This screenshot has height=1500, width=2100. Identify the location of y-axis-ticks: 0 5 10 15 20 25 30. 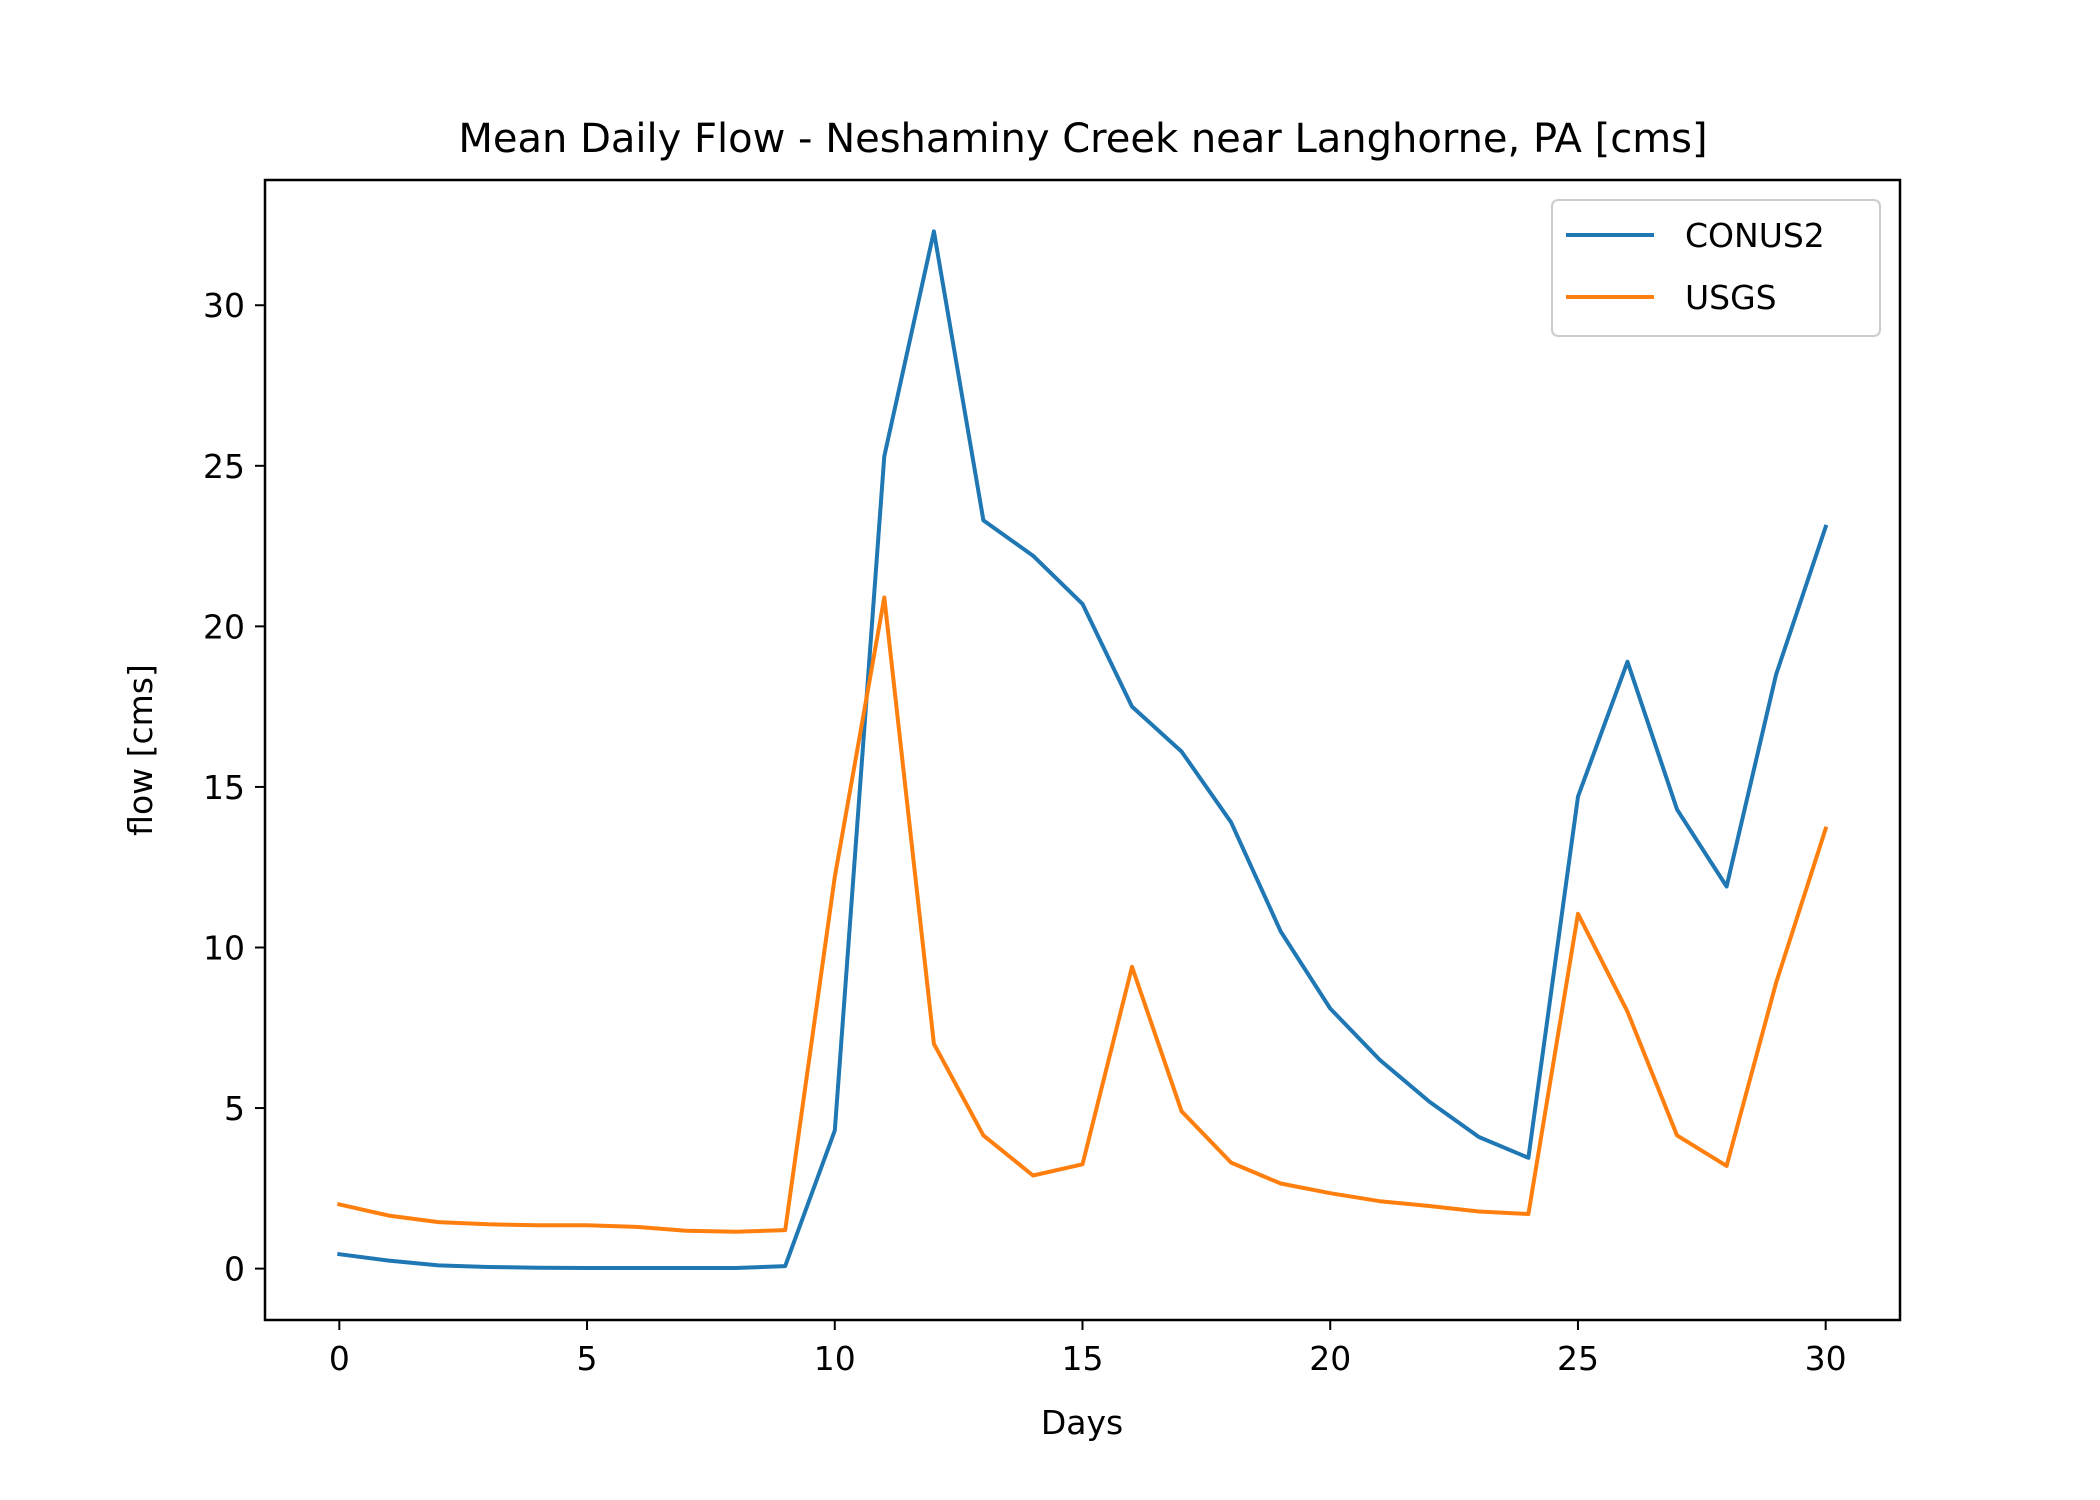
(234, 787).